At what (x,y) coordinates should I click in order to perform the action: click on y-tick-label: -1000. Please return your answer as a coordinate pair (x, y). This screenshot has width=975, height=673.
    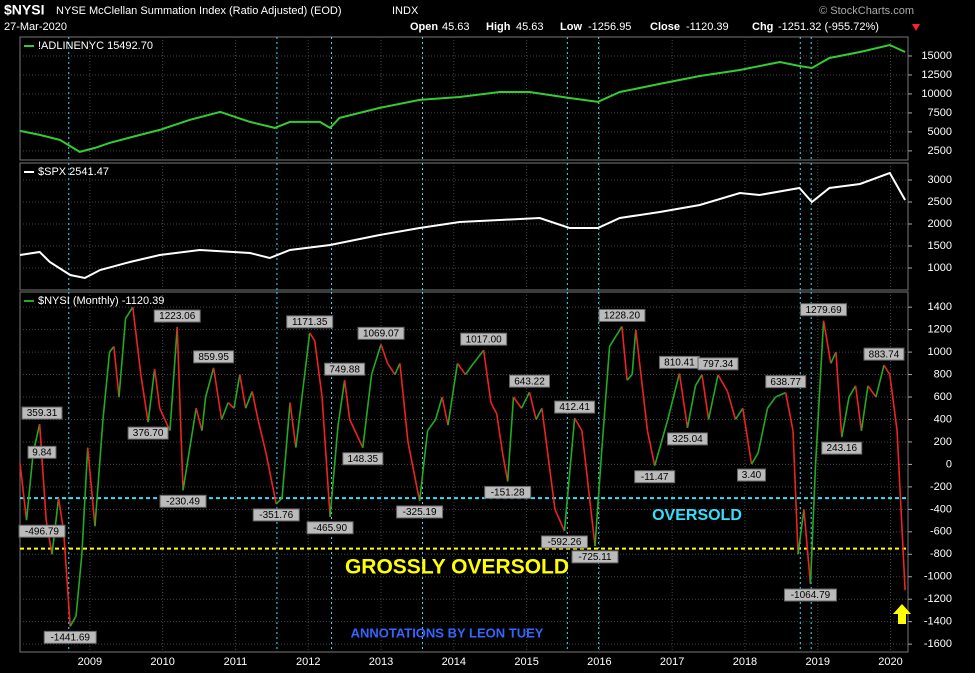
    Looking at the image, I should click on (938, 577).